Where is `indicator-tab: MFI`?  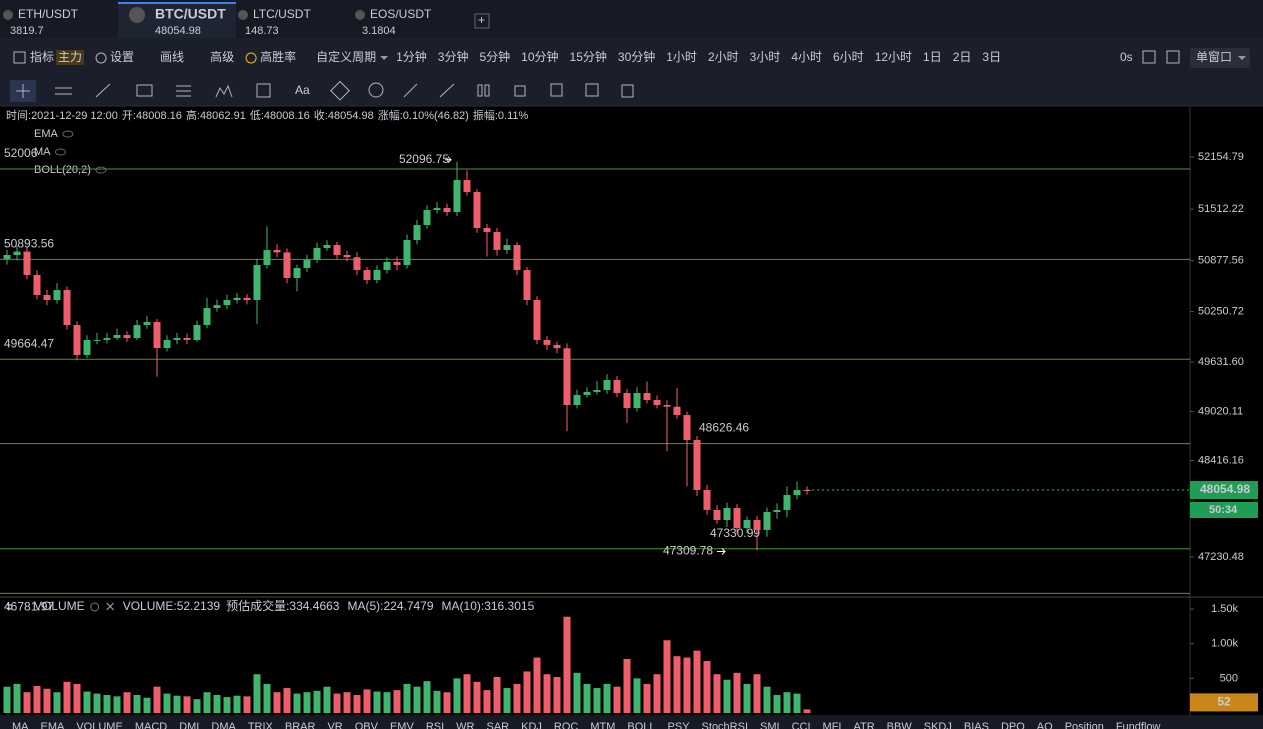 indicator-tab: MFI is located at coordinates (832, 725).